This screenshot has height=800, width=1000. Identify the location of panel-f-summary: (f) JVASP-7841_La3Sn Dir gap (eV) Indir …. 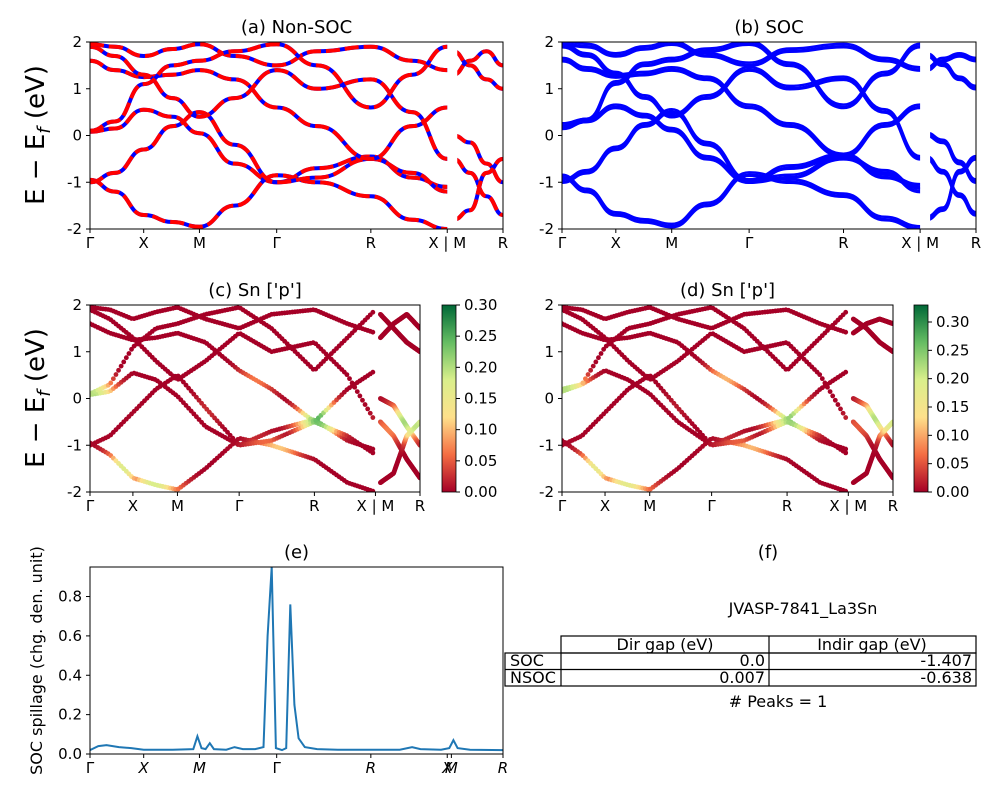
(740, 626).